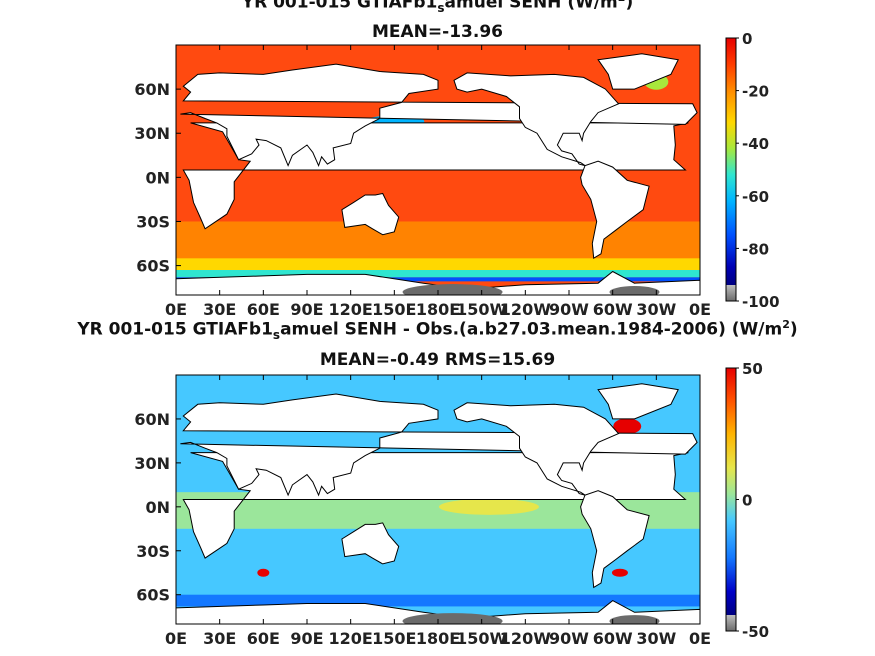 This screenshot has width=875, height=656. What do you see at coordinates (488, 506) in the screenshot?
I see `equatorial-anomaly` at bounding box center [488, 506].